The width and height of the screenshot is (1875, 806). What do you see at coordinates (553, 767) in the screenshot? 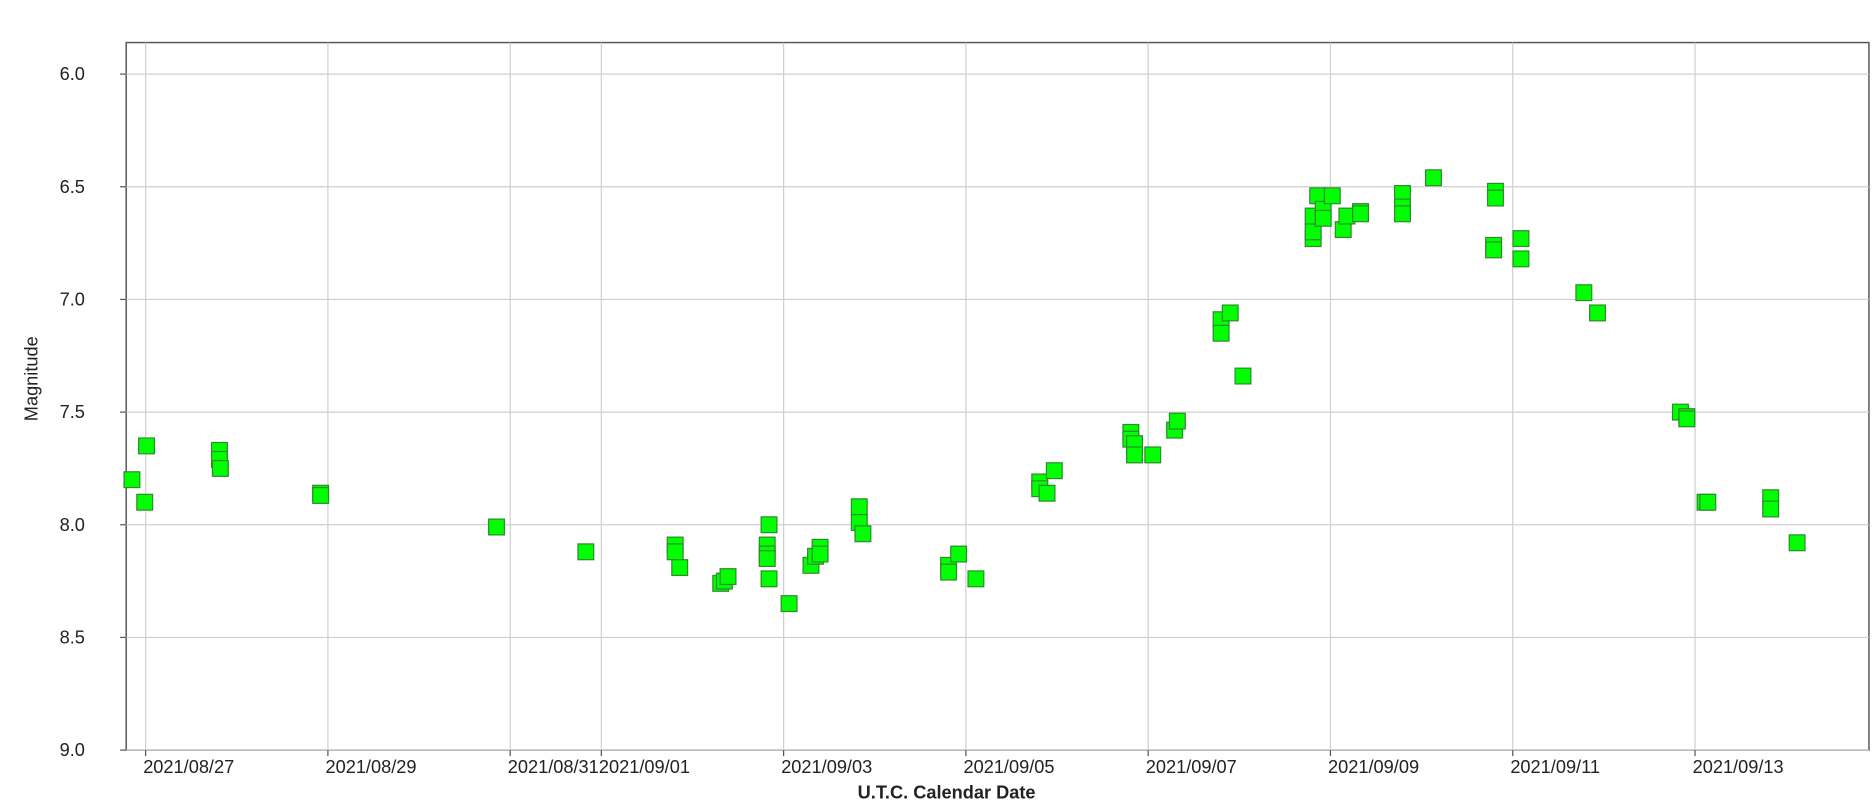
I see `x-tick-label: 2021/08/31` at bounding box center [553, 767].